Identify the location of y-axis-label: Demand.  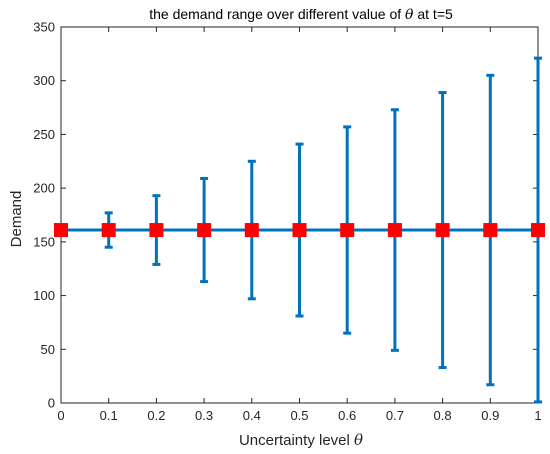
(16, 219).